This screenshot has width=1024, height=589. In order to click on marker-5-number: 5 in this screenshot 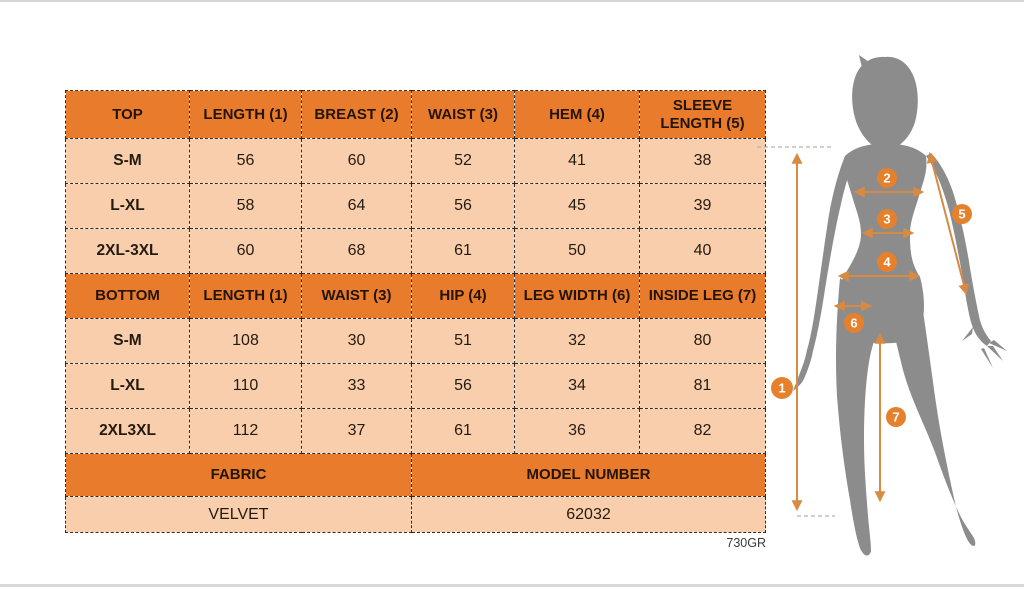, I will do `click(961, 214)`.